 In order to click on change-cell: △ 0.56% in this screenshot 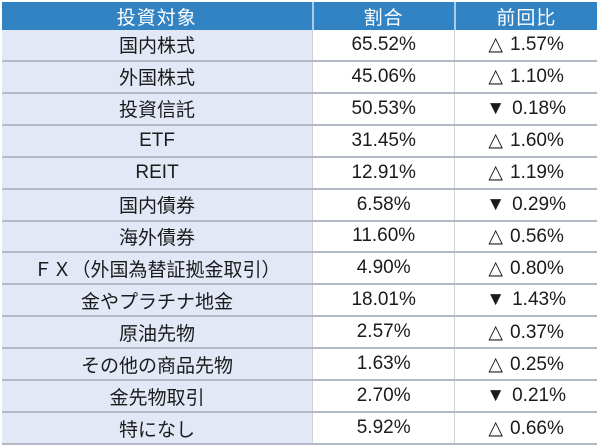, I will do `click(525, 236)`.